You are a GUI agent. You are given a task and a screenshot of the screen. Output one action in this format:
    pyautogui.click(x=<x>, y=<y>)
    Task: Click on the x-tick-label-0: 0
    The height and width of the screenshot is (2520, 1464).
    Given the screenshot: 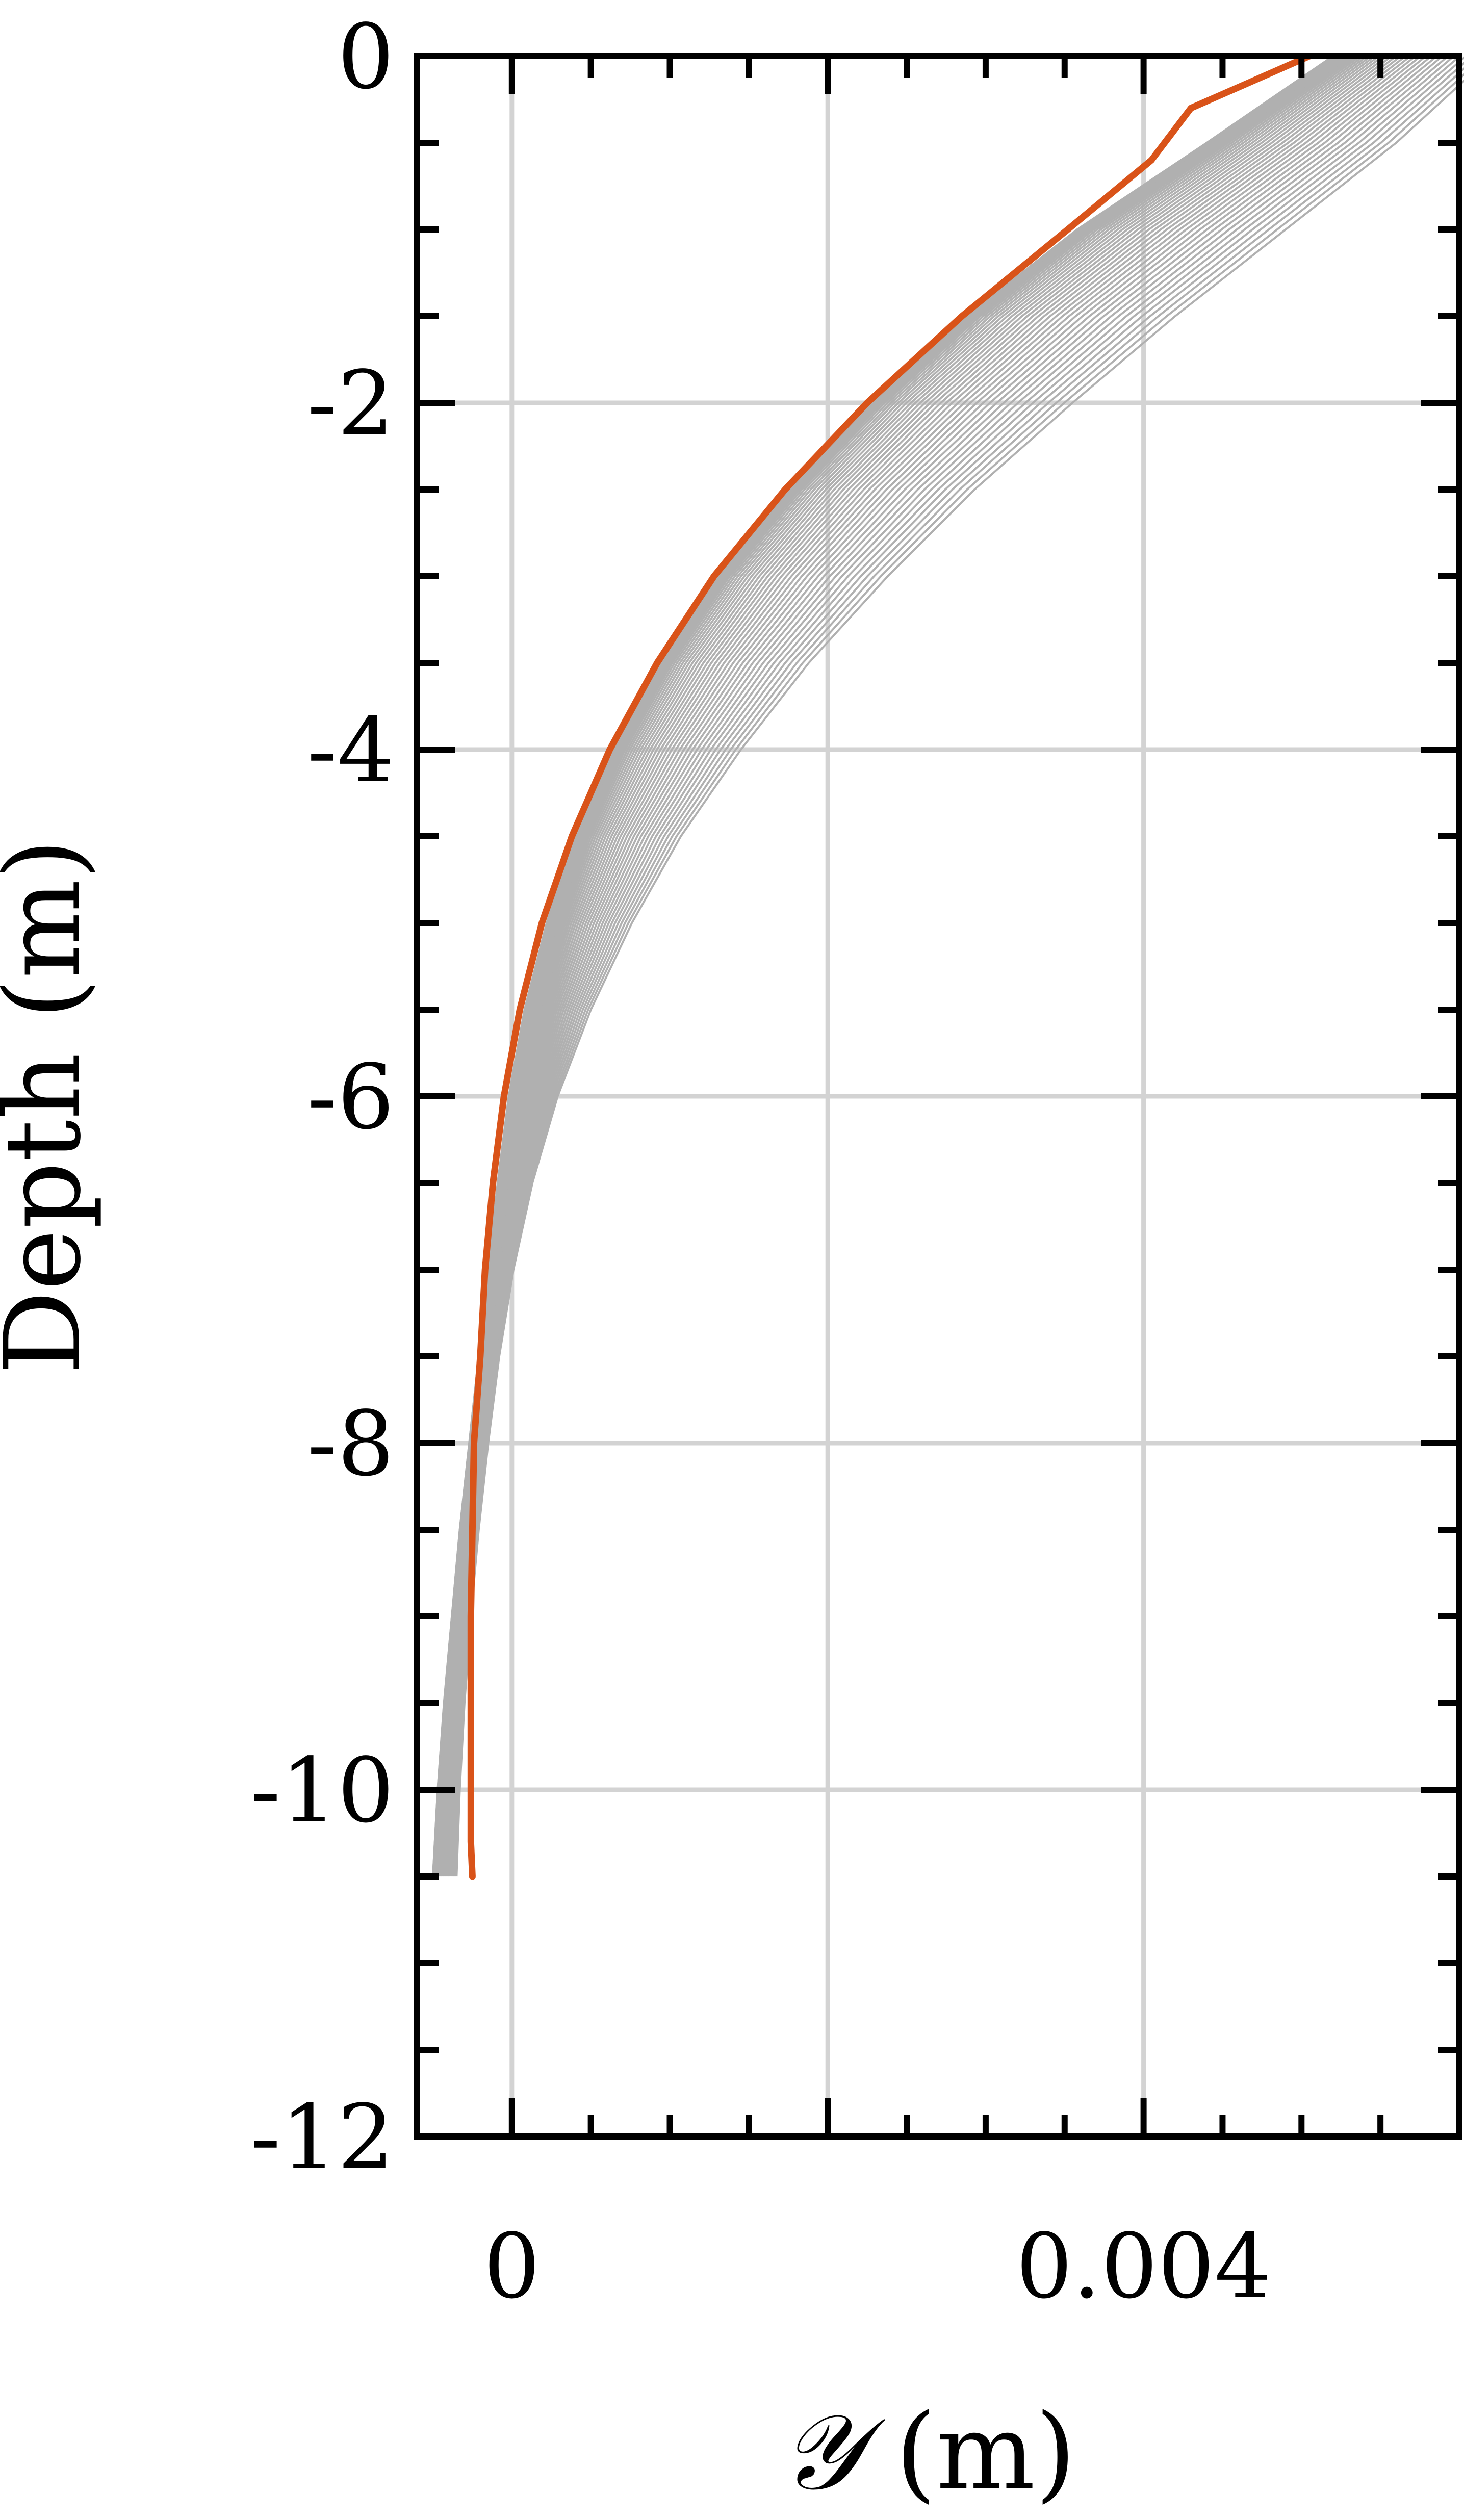 What is the action you would take?
    pyautogui.click(x=512, y=2267)
    